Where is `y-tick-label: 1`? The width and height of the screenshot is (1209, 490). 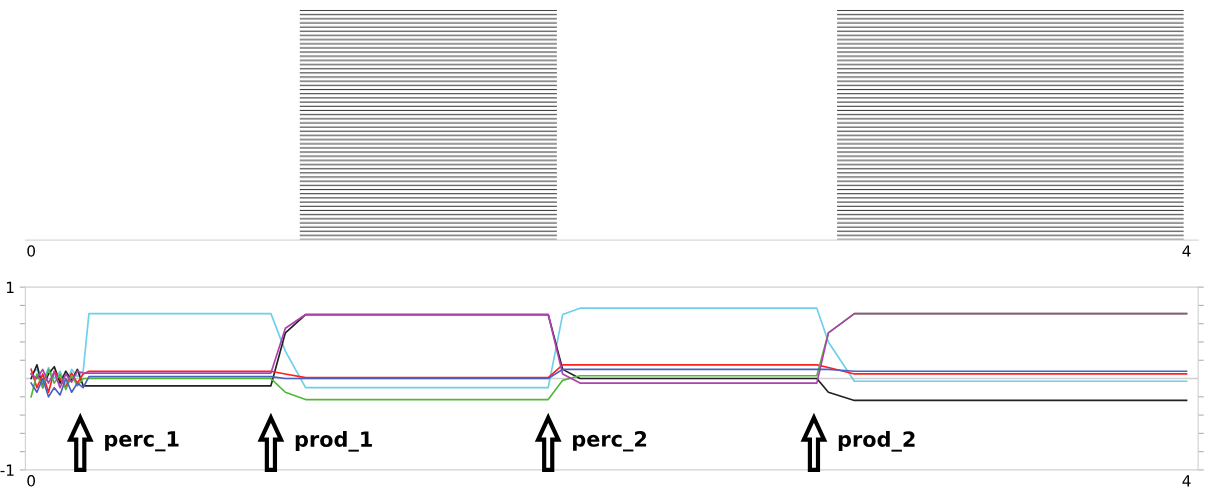
y-tick-label: 1 is located at coordinates (10, 287).